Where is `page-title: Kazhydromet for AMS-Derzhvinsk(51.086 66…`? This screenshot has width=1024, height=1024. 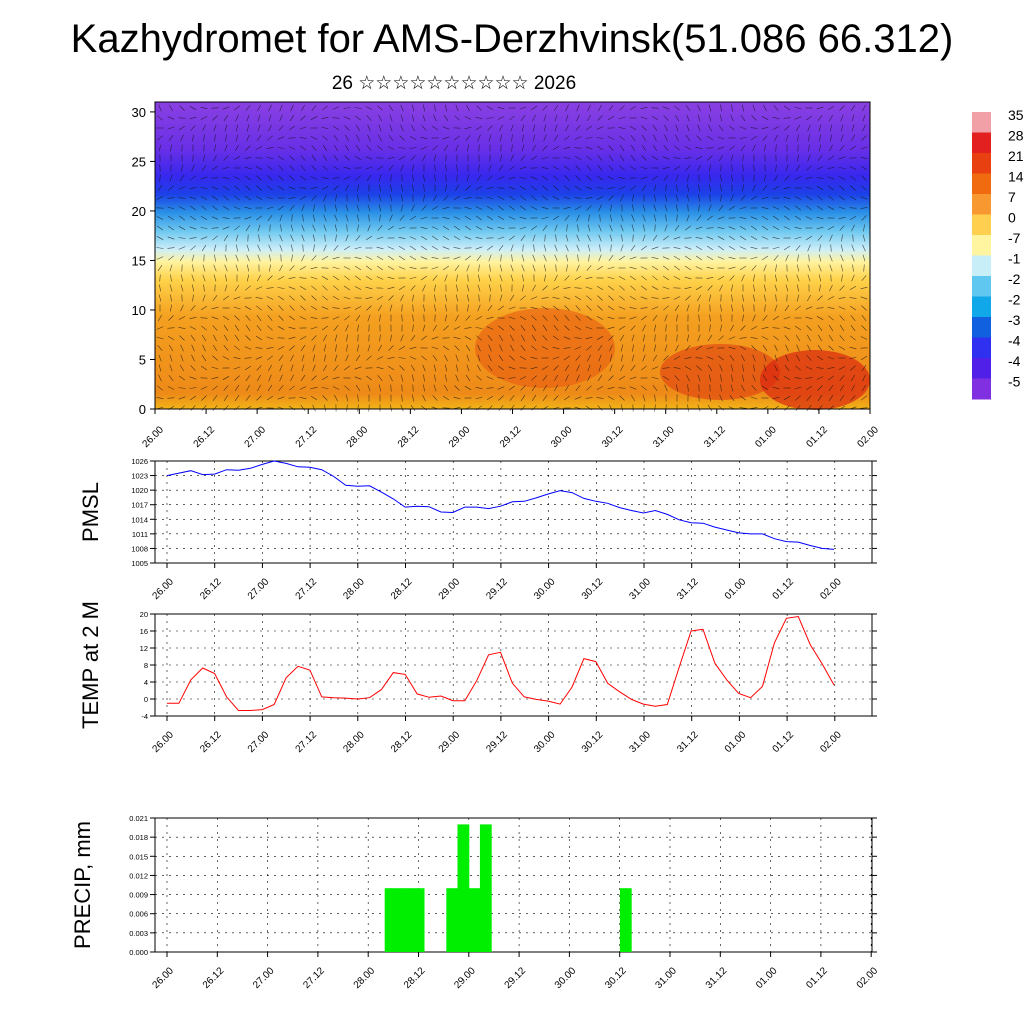 page-title: Kazhydromet for AMS-Derzhvinsk(51.086 66… is located at coordinates (512, 39).